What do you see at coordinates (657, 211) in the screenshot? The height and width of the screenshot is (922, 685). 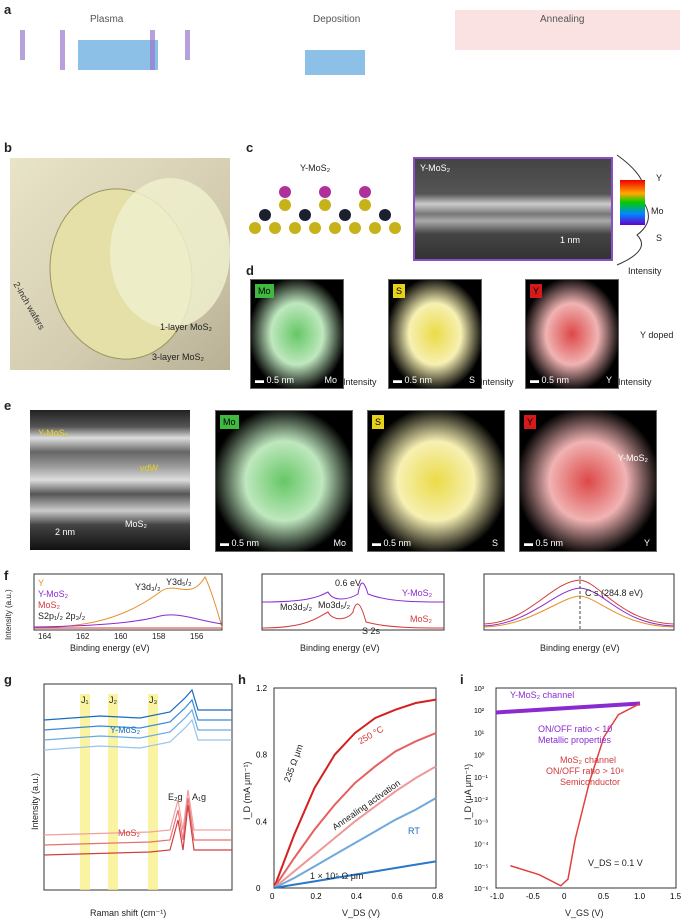 I see `profile-mo: Mo` at bounding box center [657, 211].